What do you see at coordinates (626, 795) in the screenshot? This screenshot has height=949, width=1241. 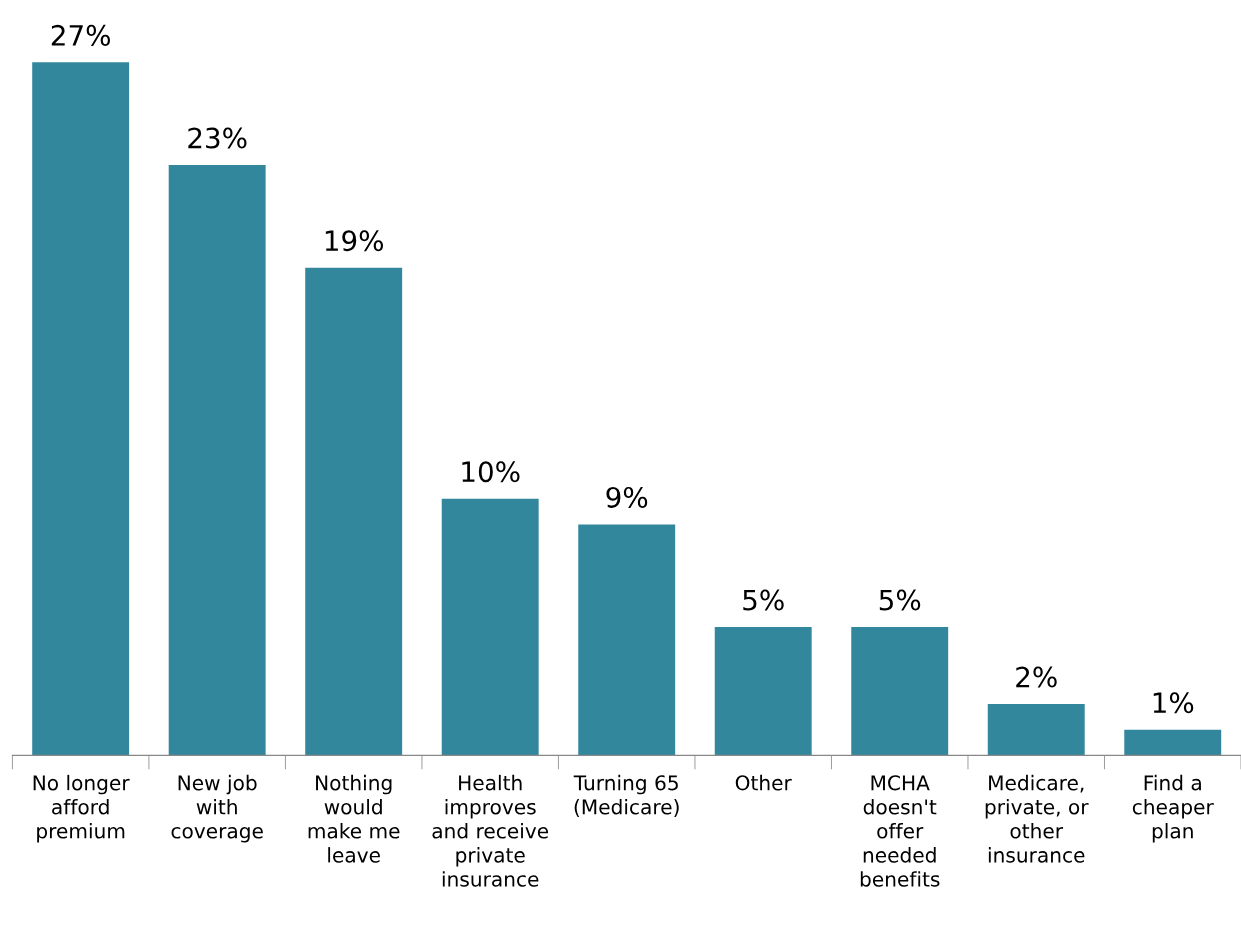 I see `x-tick-label: Turning 65 (Medicare)` at bounding box center [626, 795].